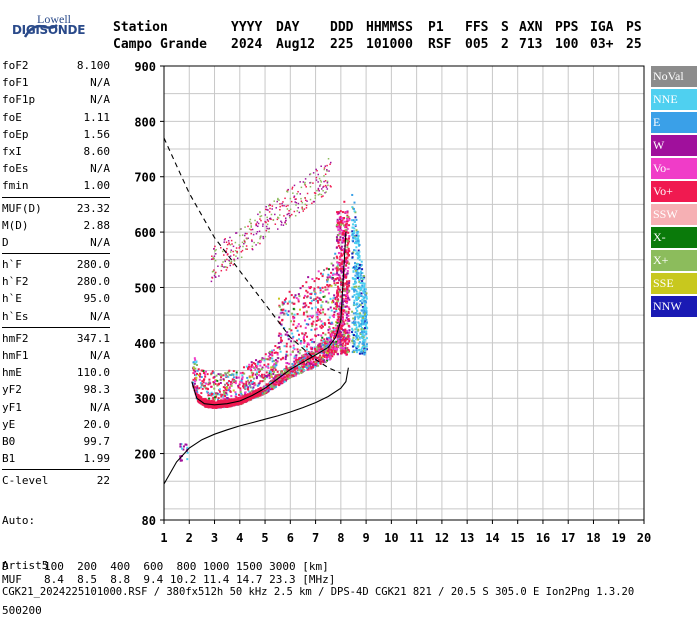  Describe the element at coordinates (256, 426) in the screenshot. I see `electron-density-profile` at that location.